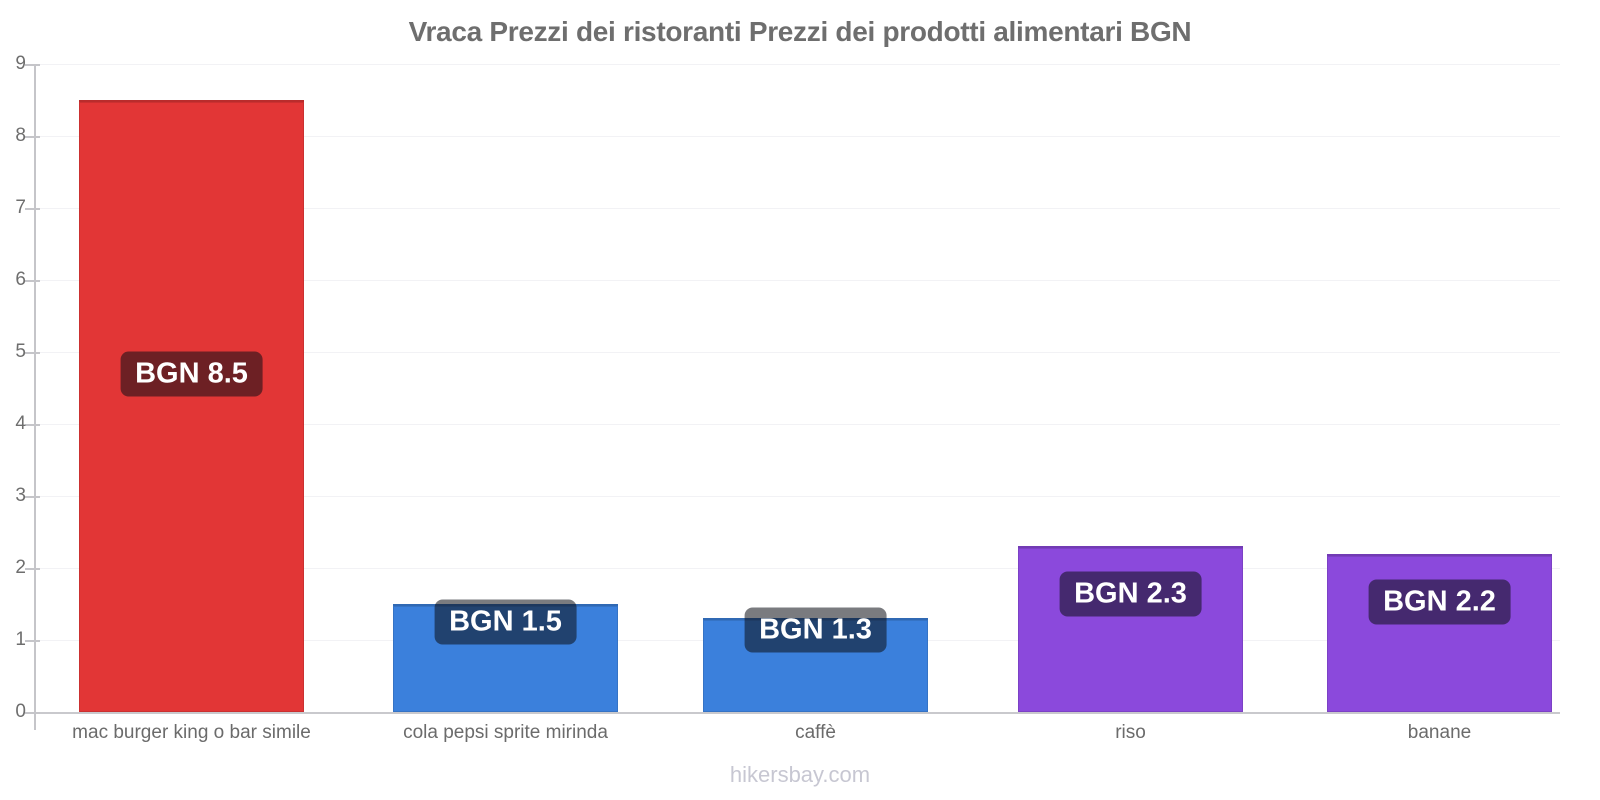  Describe the element at coordinates (35, 397) in the screenshot. I see `y-axis-line` at that location.